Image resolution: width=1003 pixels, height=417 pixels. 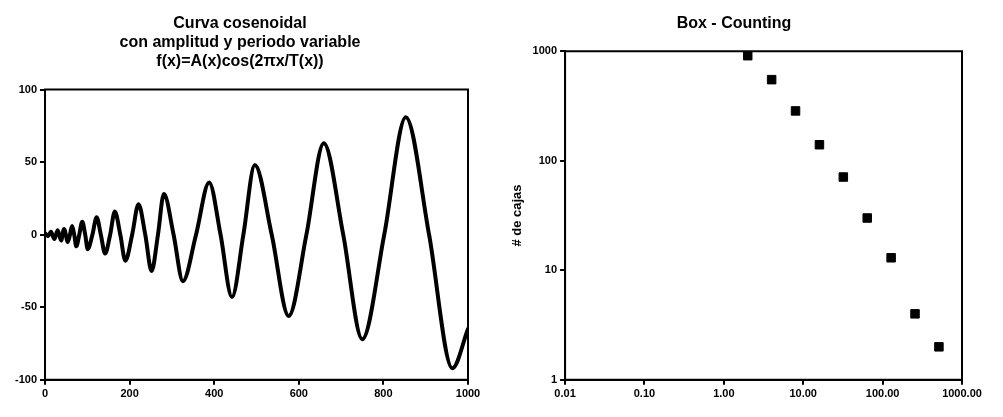 What do you see at coordinates (240, 23) in the screenshot?
I see `text: Curva cosenoidal` at bounding box center [240, 23].